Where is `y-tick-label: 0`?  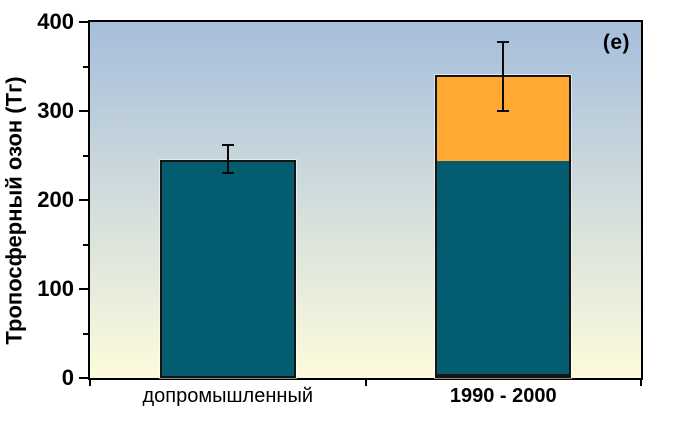
y-tick-label: 0 is located at coordinates (67, 377).